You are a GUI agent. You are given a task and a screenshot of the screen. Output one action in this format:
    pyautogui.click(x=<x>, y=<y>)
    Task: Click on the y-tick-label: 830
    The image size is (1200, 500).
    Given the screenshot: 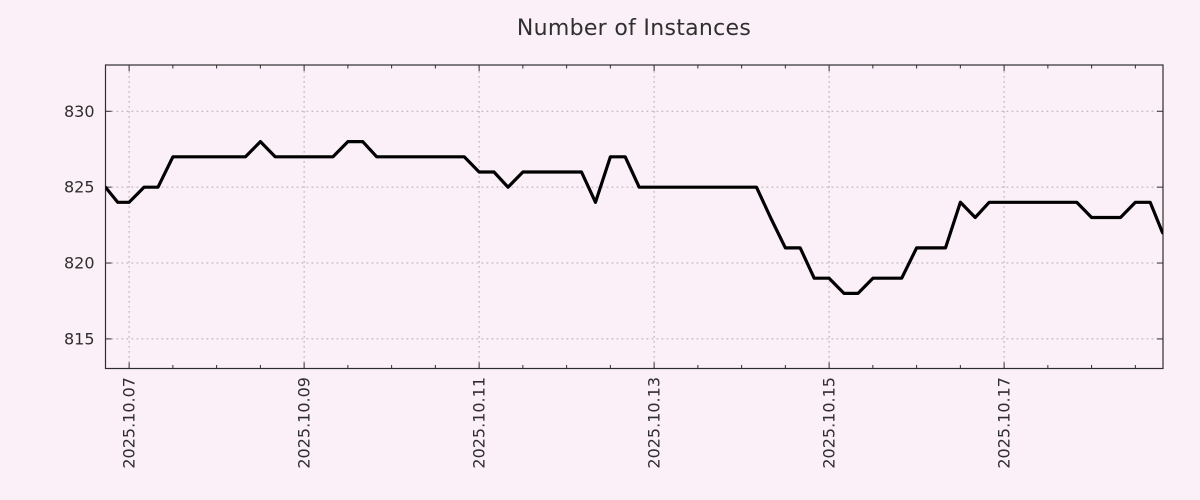 What is the action you would take?
    pyautogui.click(x=79, y=111)
    